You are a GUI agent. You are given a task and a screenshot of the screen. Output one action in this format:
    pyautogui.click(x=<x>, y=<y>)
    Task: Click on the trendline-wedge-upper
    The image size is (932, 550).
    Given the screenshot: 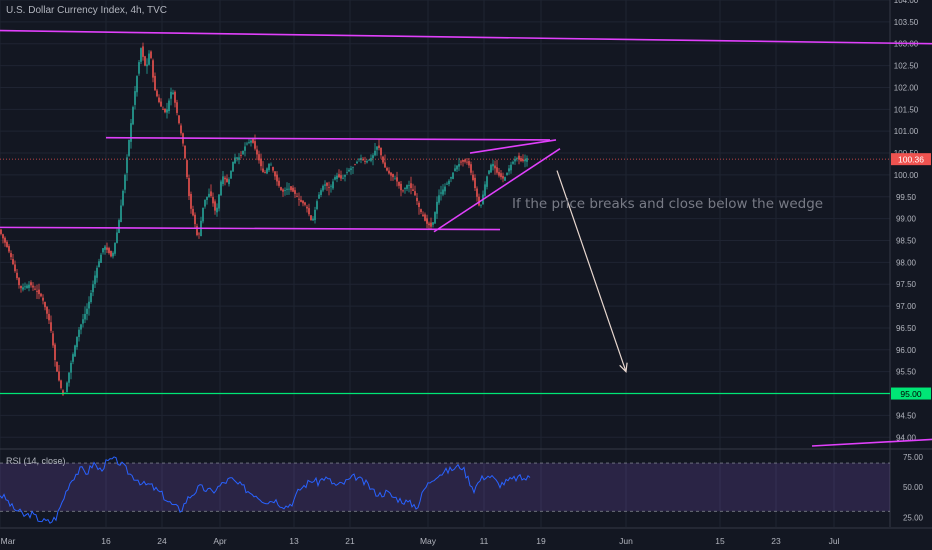 What is the action you would take?
    pyautogui.click(x=513, y=146)
    